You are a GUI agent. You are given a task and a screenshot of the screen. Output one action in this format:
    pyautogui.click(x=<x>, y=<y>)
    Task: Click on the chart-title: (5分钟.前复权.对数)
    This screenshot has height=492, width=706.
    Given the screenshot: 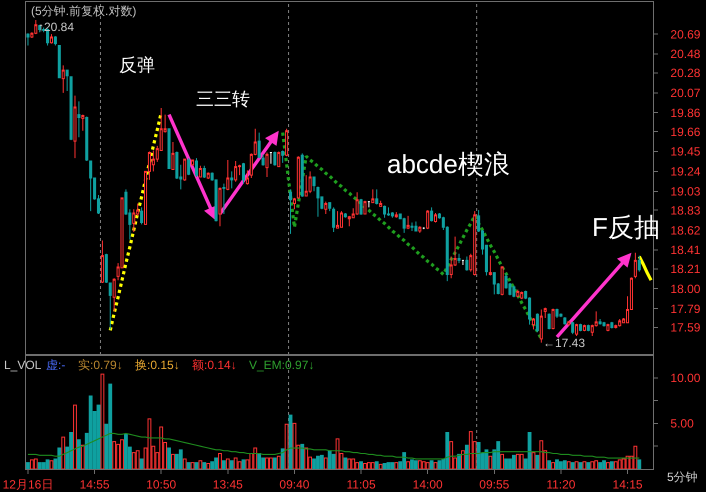 What is the action you would take?
    pyautogui.click(x=83, y=11)
    